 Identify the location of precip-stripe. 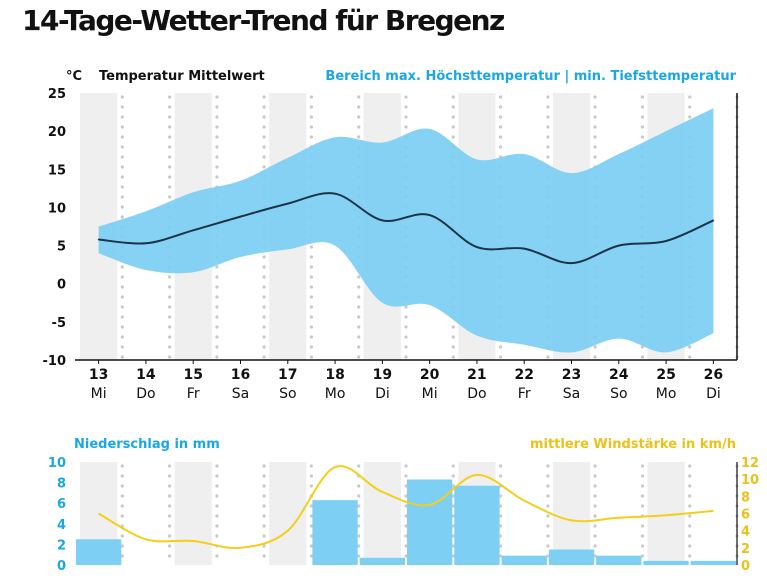
(571, 513).